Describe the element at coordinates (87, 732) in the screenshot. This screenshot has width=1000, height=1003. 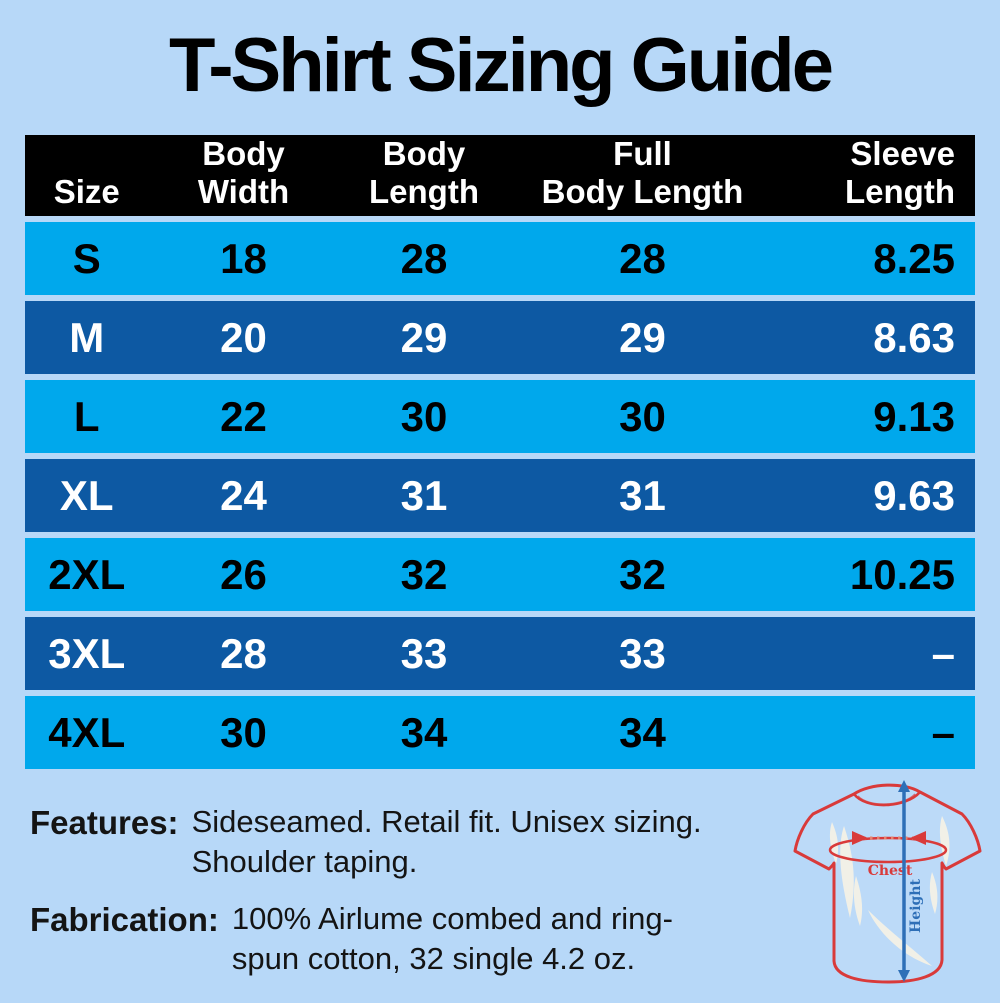
I see `cell-size: 4XL` at that location.